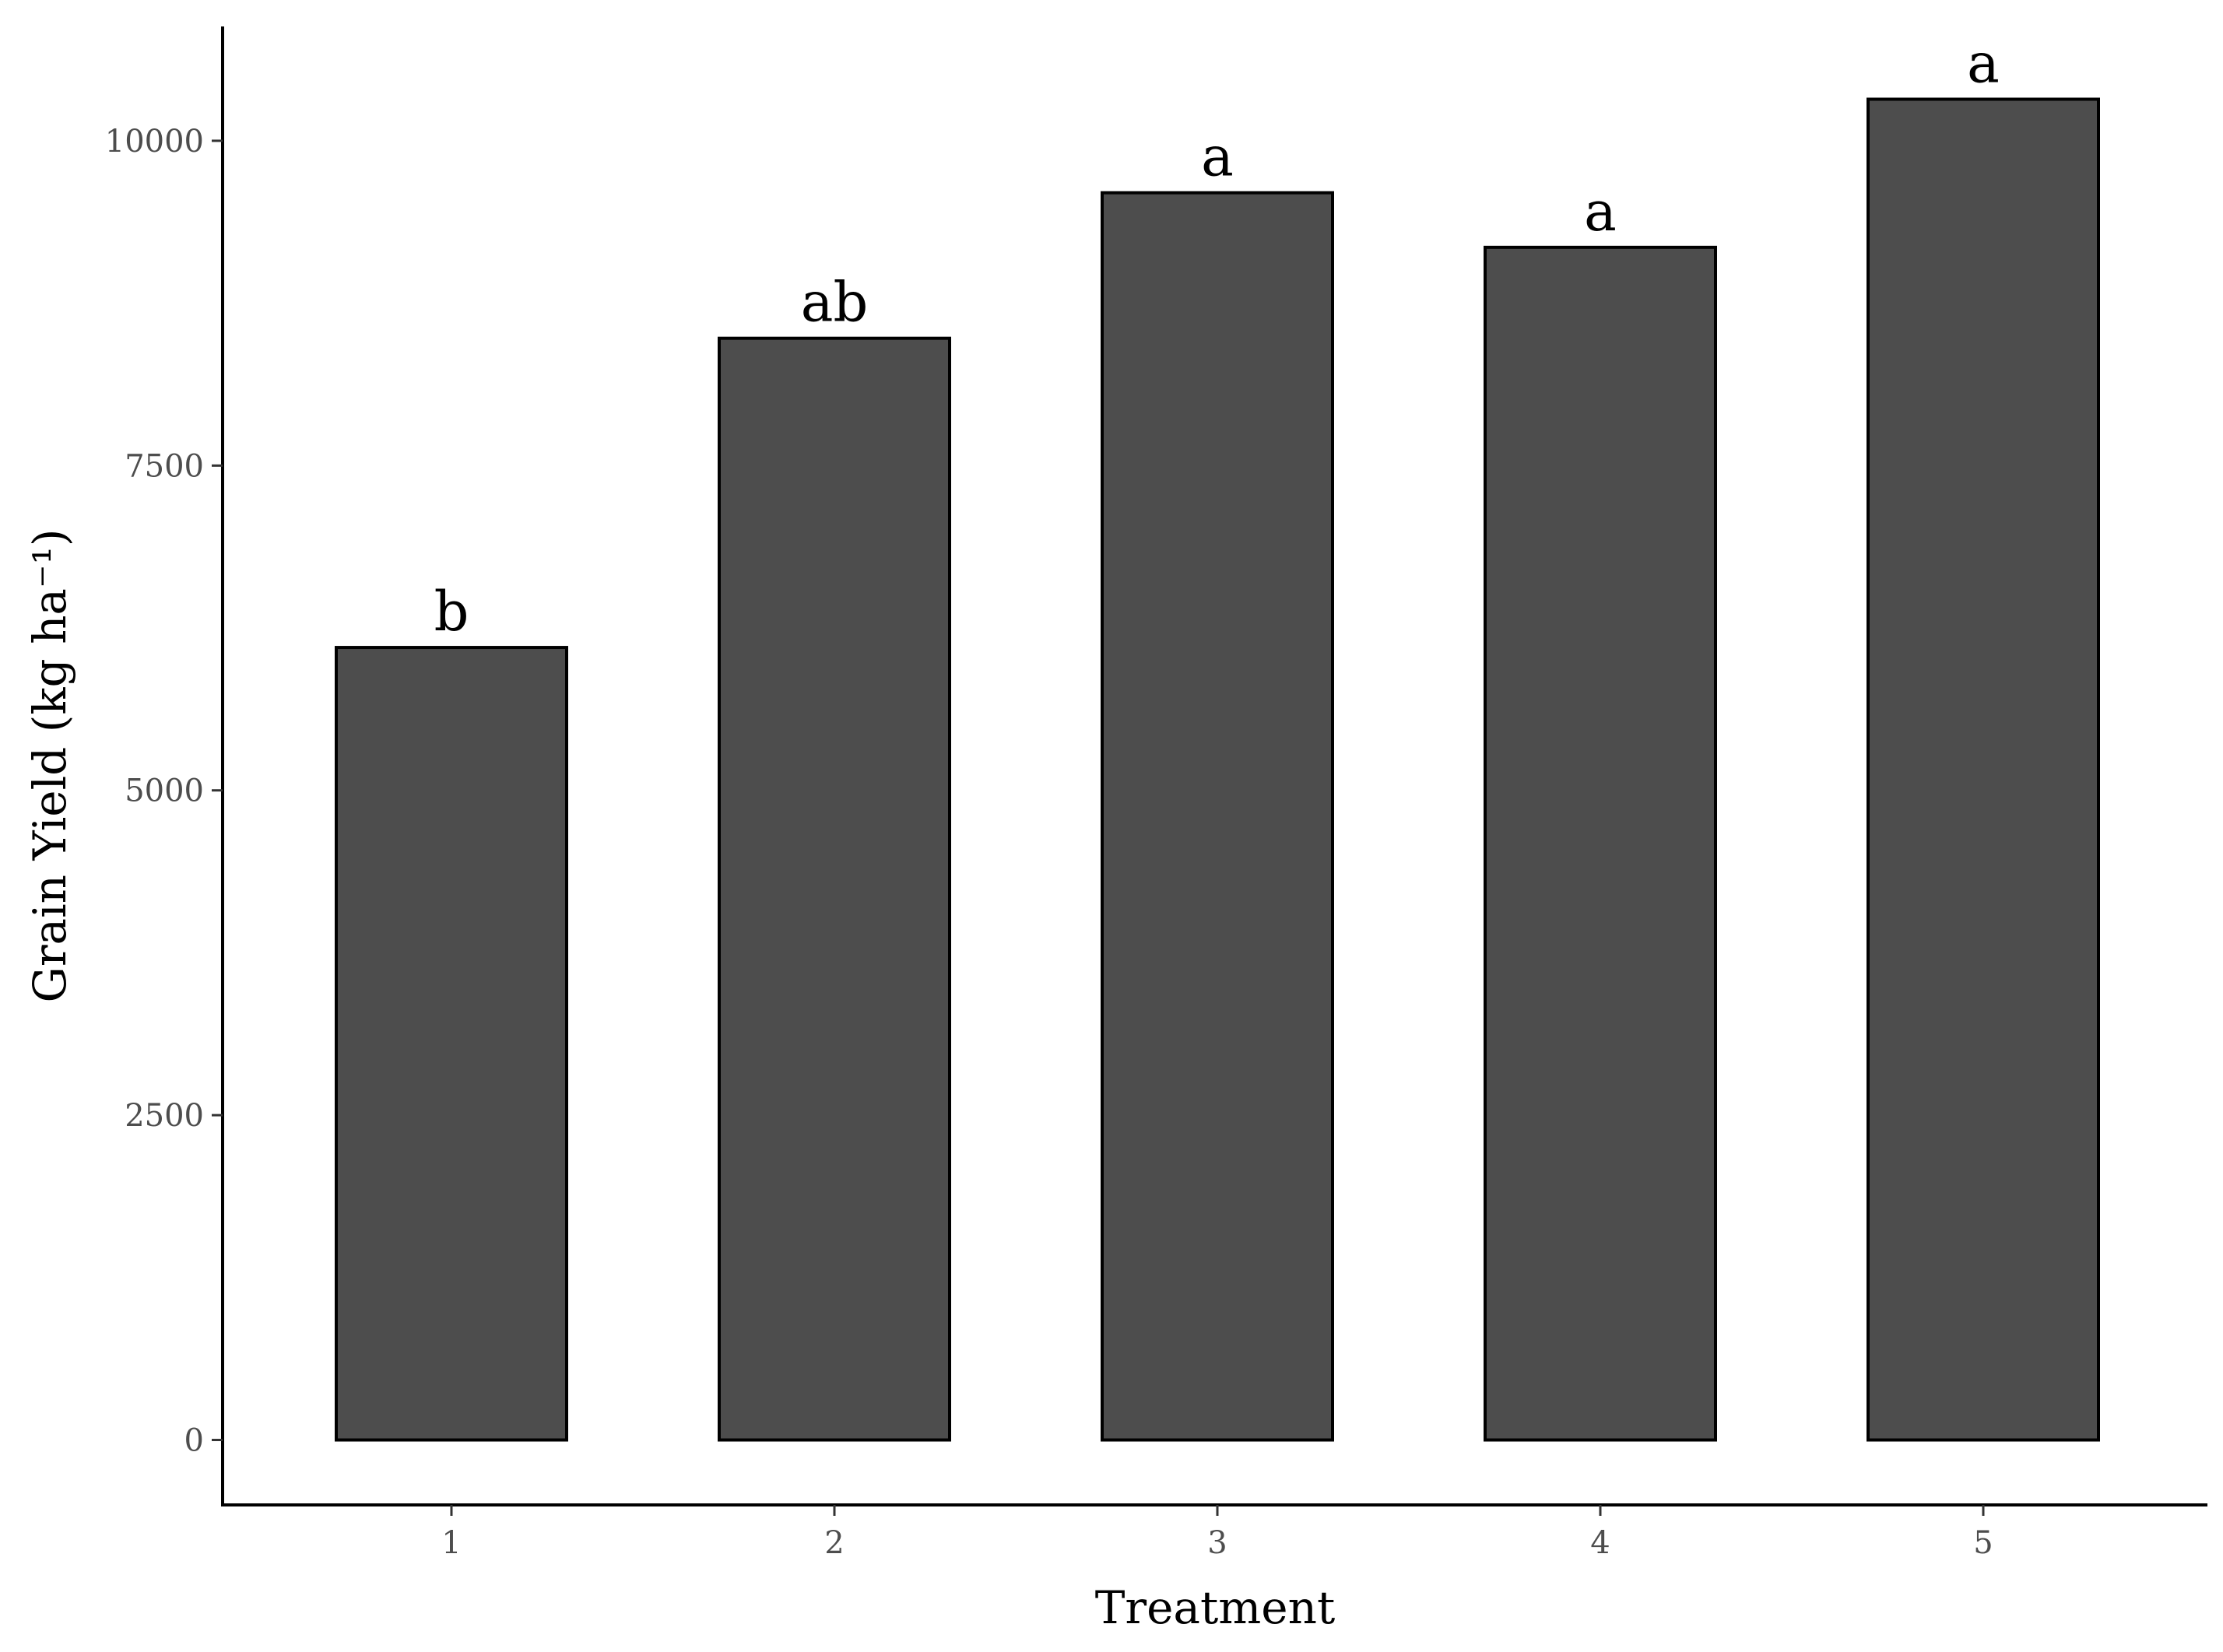 The image size is (2223, 1652). I want to click on y-tick-label-10000: 10000, so click(154, 142).